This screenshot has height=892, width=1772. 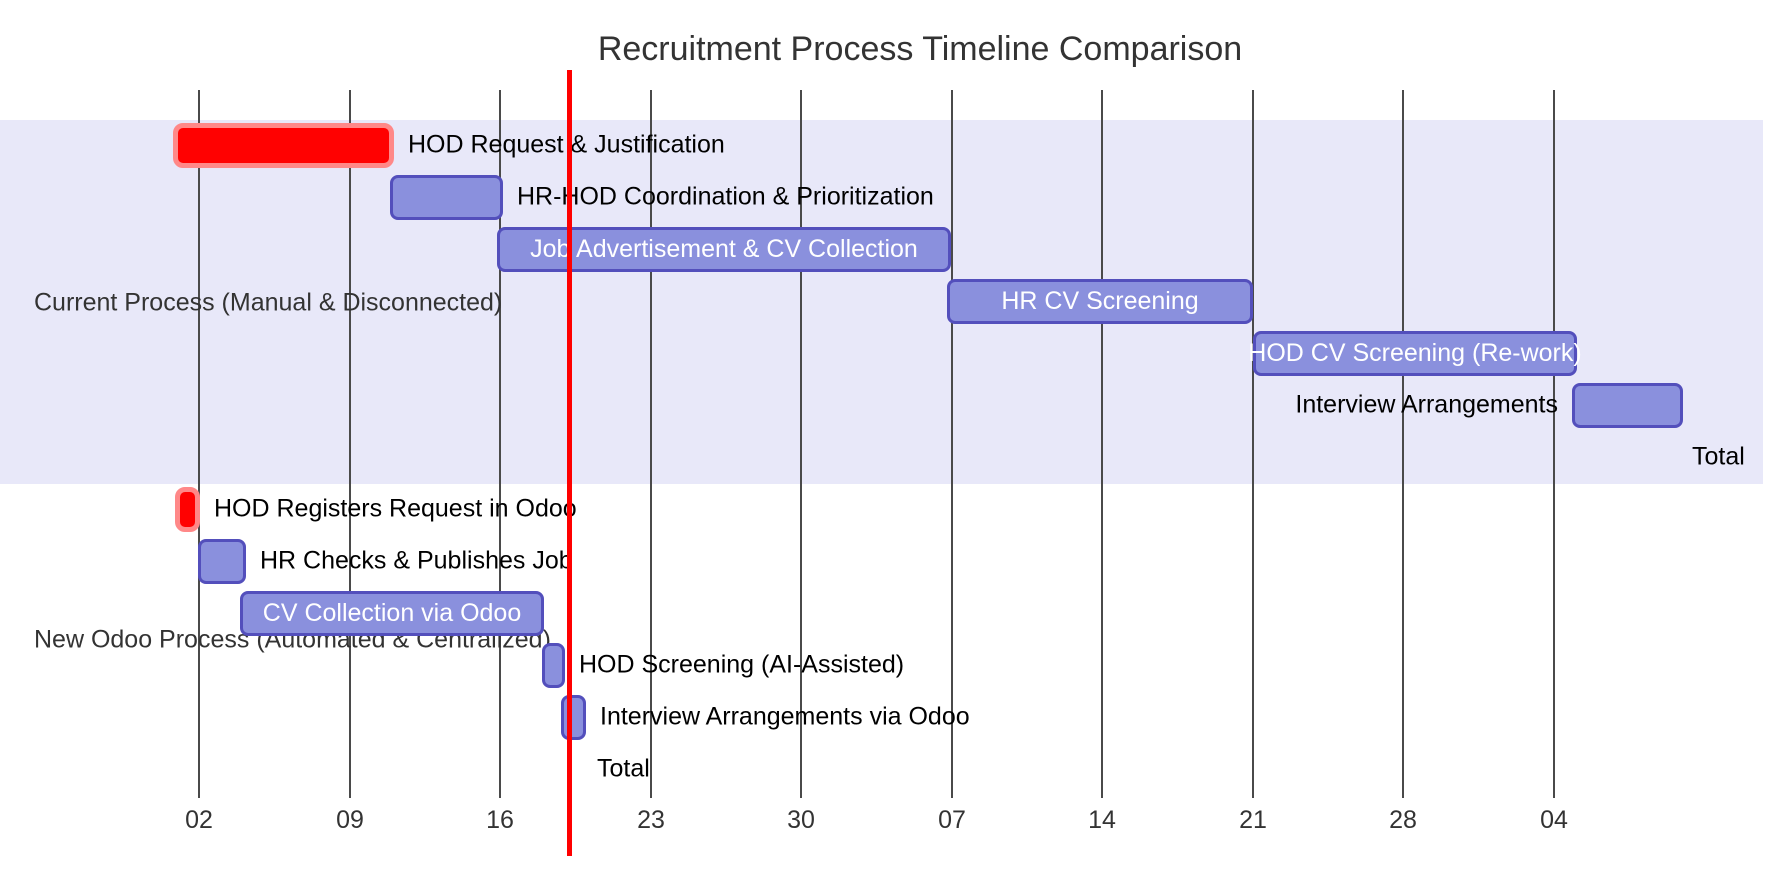 I want to click on axis-tick-label: 16, so click(x=500, y=820).